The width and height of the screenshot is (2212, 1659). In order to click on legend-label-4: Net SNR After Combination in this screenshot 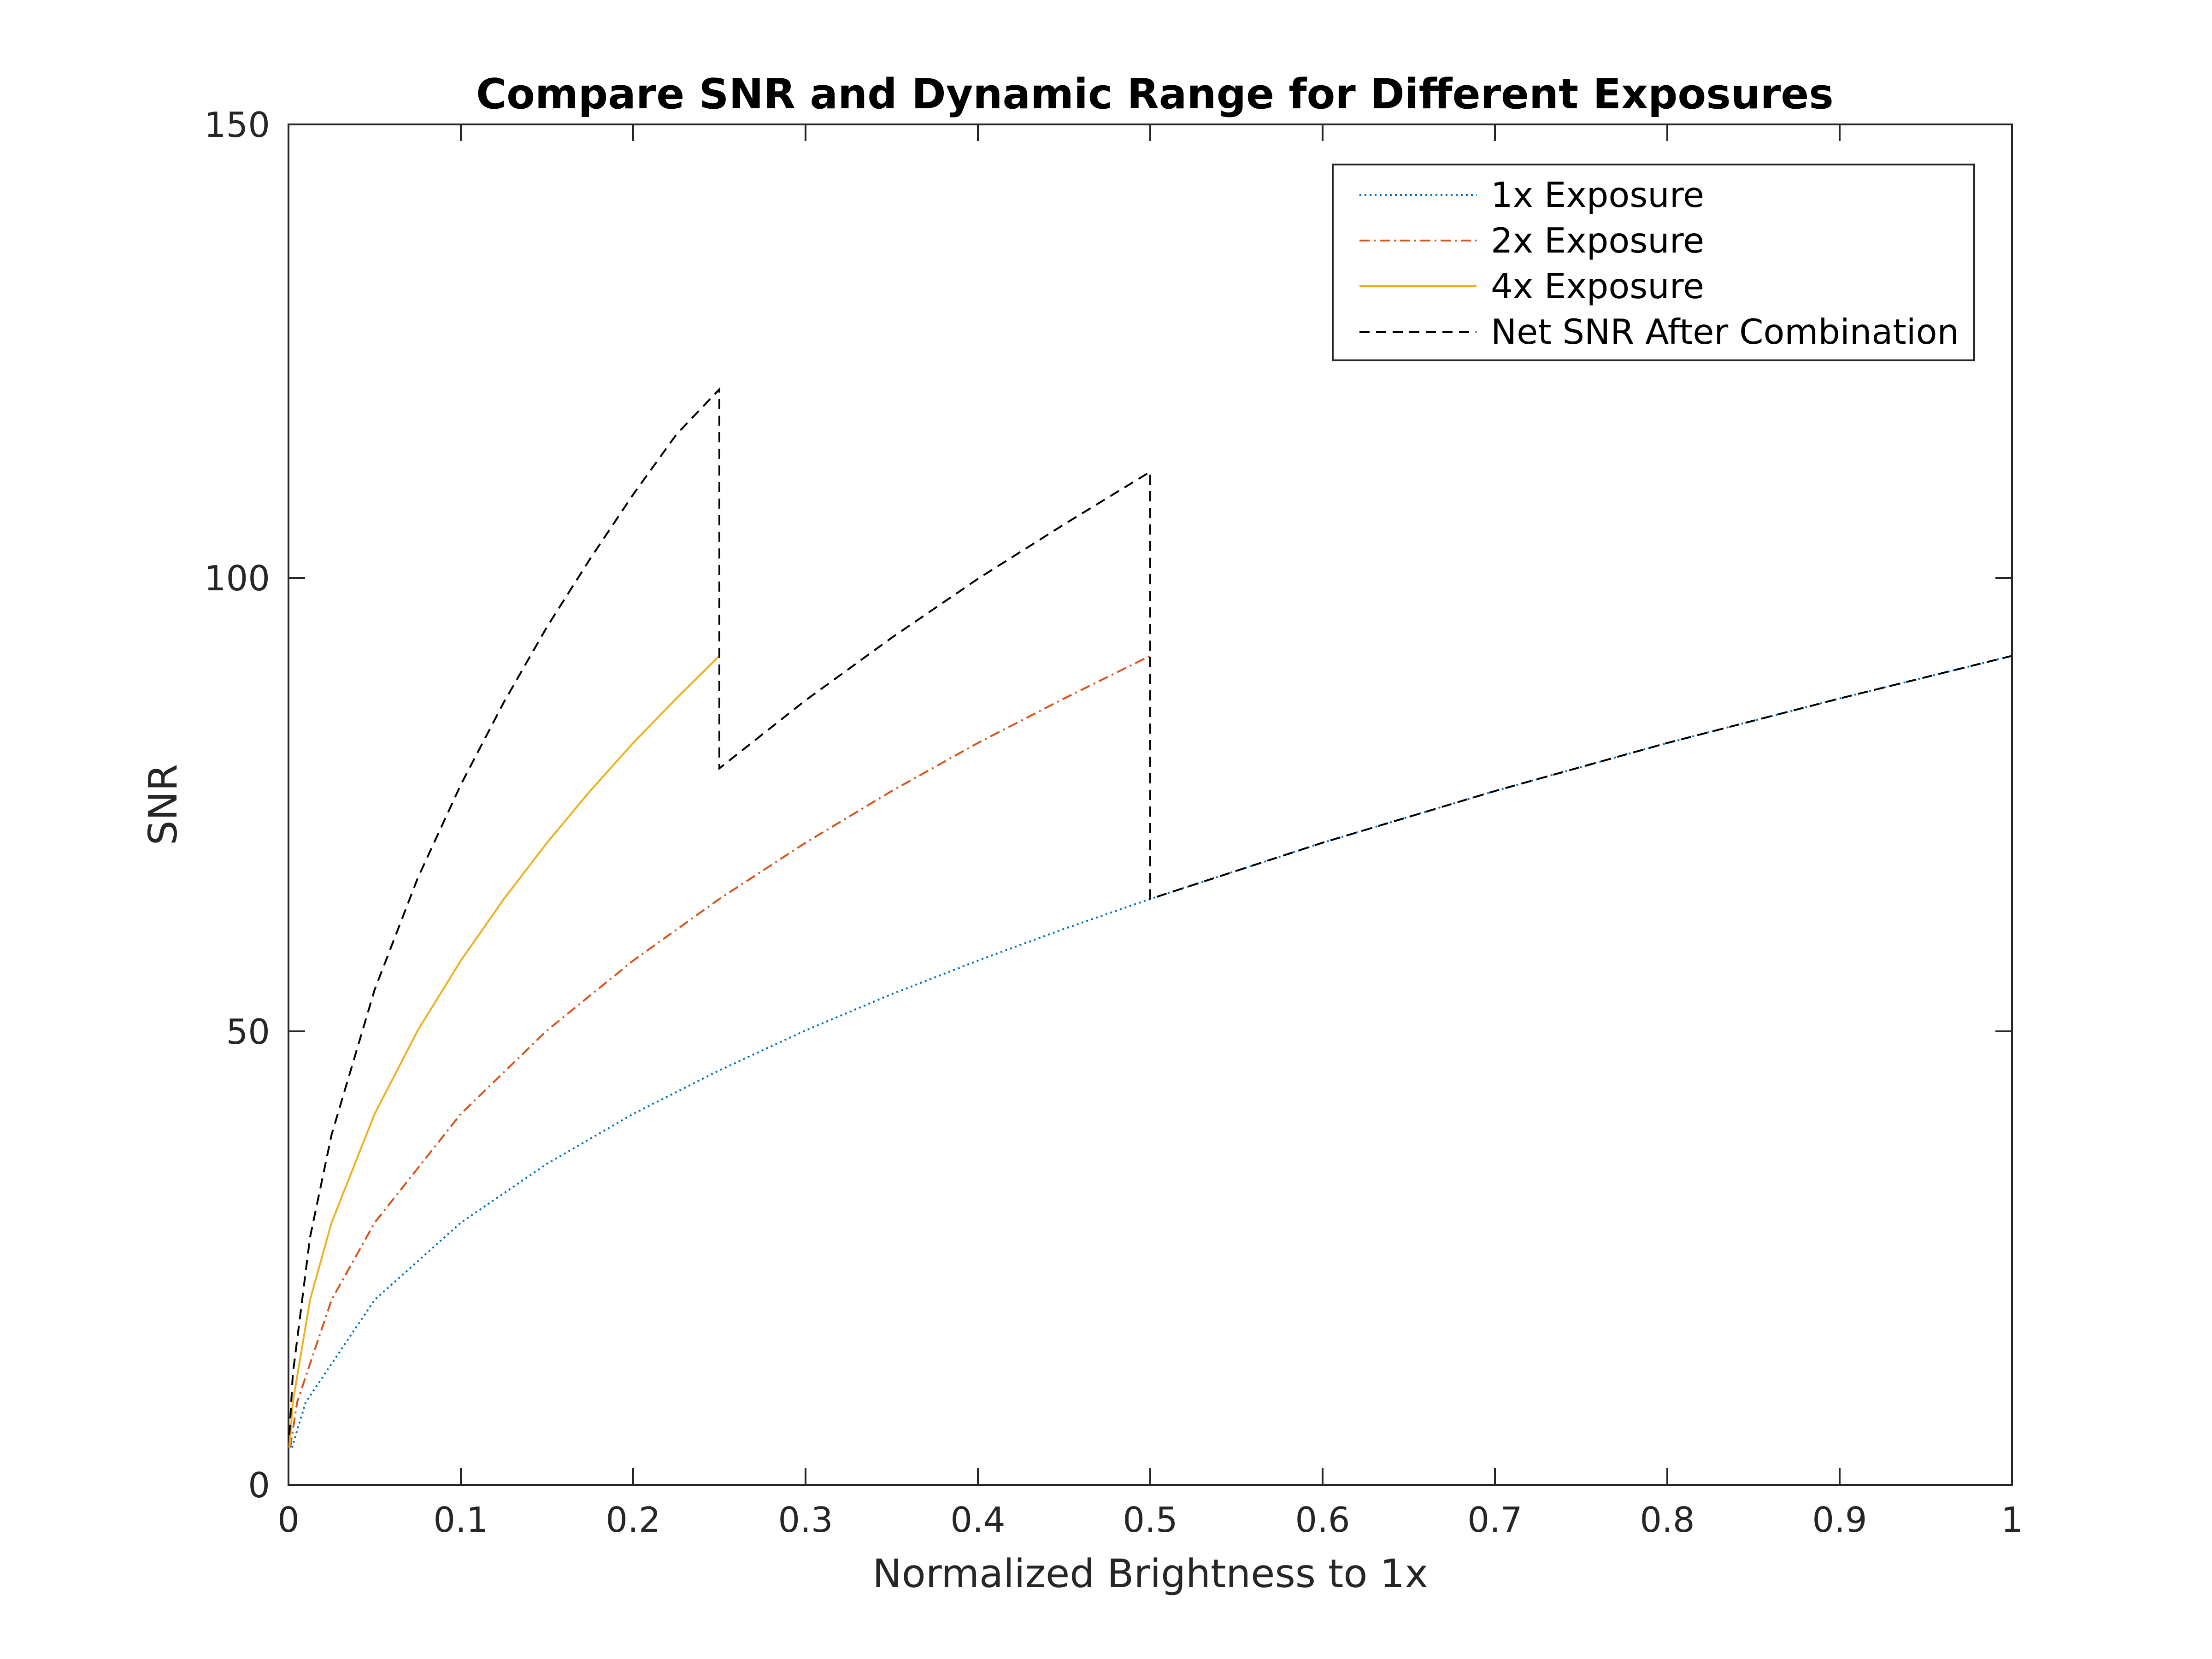, I will do `click(1725, 332)`.